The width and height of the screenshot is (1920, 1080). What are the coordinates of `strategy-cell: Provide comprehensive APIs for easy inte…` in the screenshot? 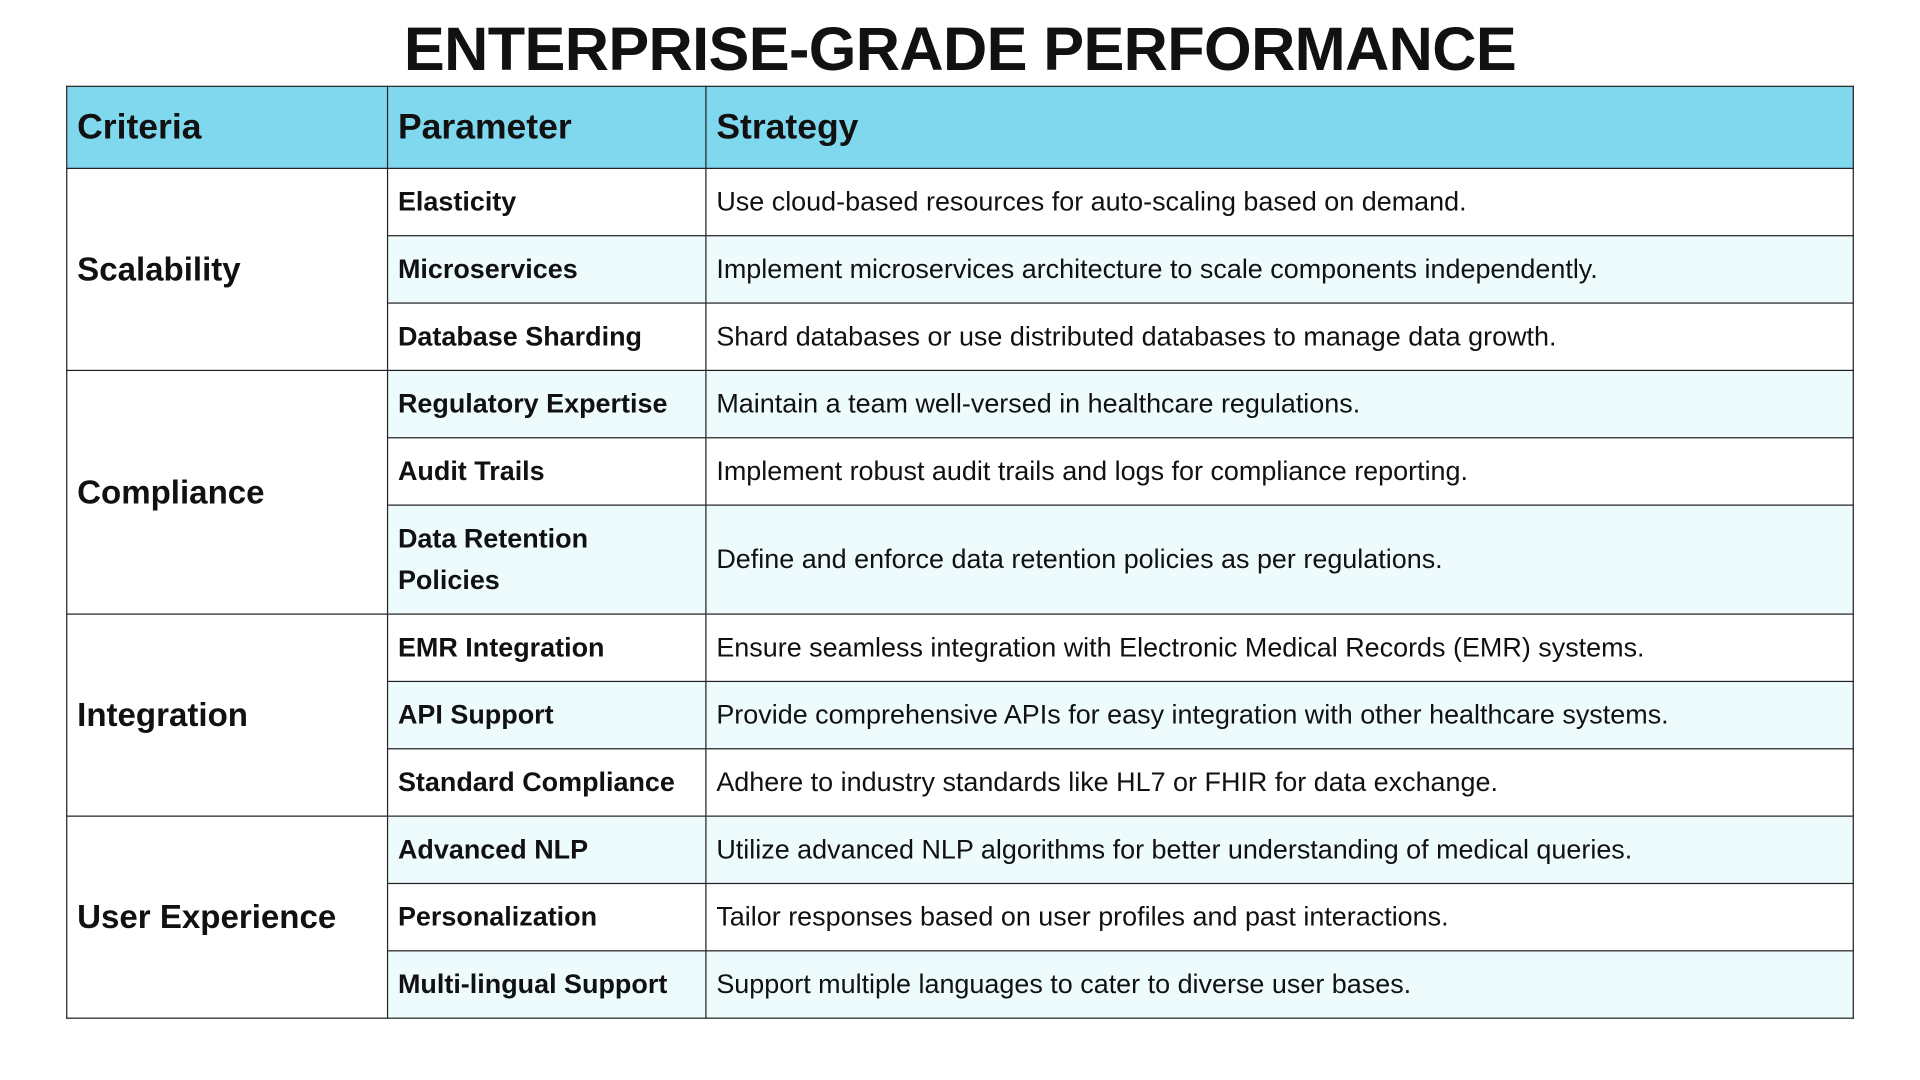 It's located at (1279, 715).